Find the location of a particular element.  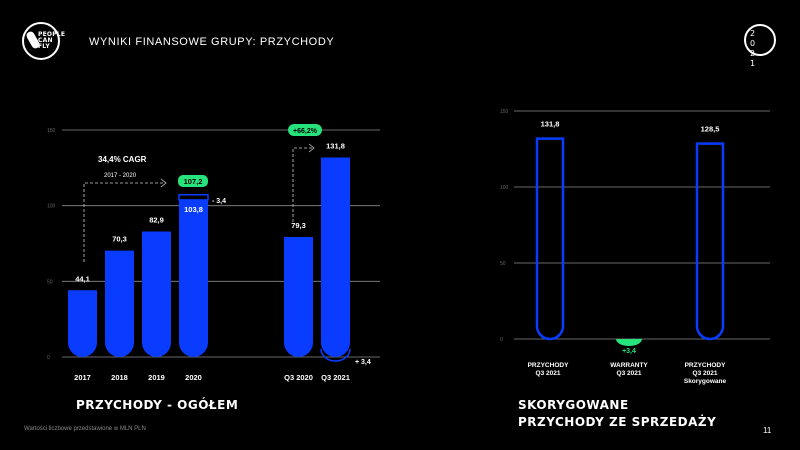

badge-q3-growth-label: +66,2% is located at coordinates (305, 131).